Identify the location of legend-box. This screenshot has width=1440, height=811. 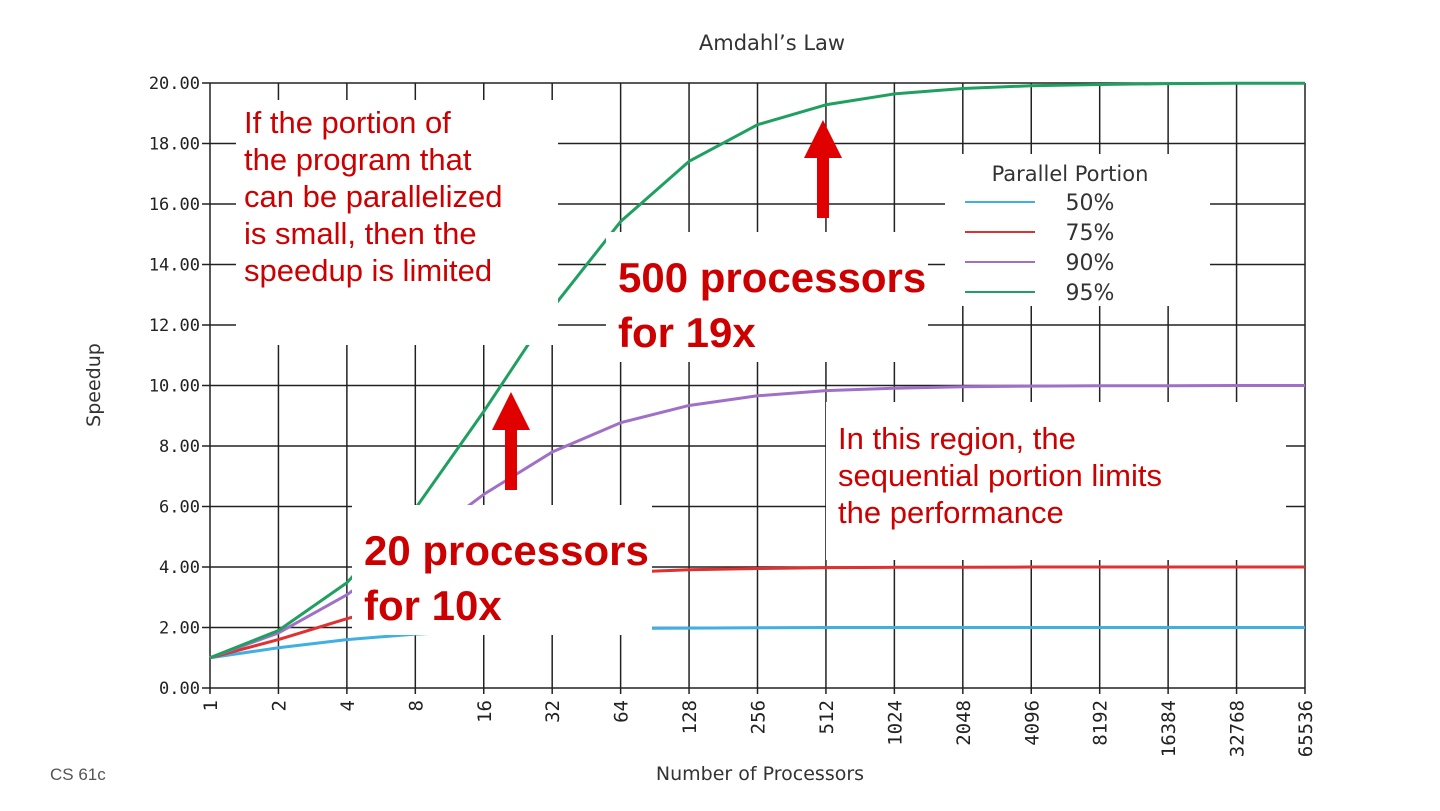
(1077, 230).